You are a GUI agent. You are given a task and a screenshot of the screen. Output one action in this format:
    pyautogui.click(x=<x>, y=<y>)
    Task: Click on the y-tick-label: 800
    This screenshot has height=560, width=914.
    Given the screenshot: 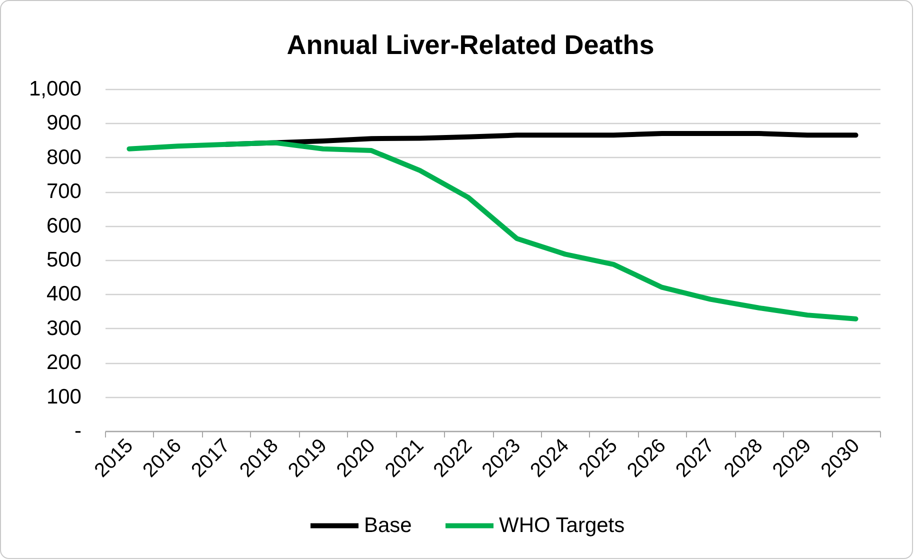 What is the action you would take?
    pyautogui.click(x=64, y=157)
    